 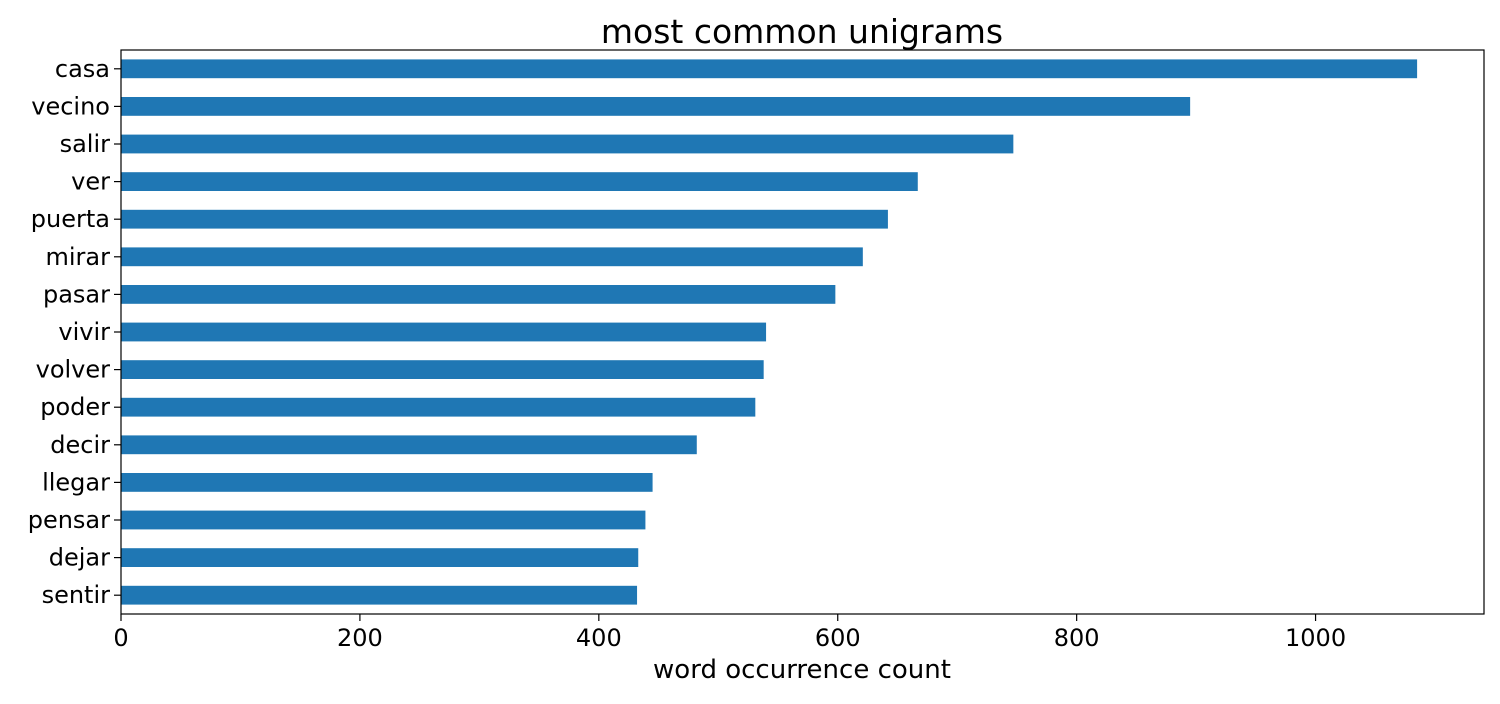 What do you see at coordinates (75, 407) in the screenshot?
I see `y-tick-label: poder` at bounding box center [75, 407].